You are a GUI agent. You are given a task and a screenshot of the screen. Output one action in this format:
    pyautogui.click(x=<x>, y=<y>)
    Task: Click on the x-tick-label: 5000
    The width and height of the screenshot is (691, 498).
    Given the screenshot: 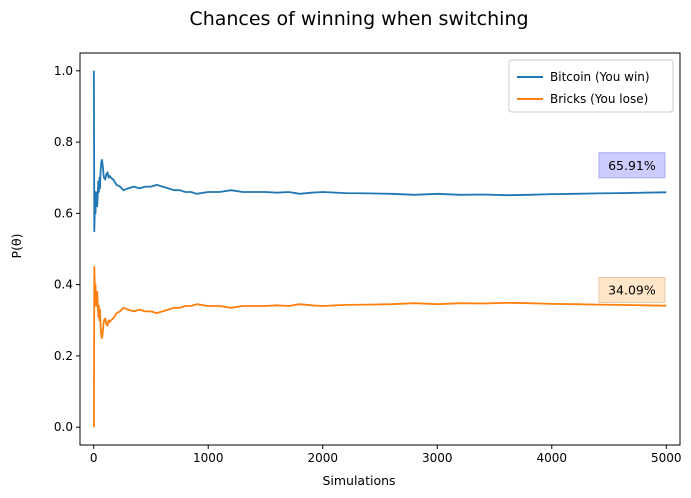 What is the action you would take?
    pyautogui.click(x=666, y=458)
    